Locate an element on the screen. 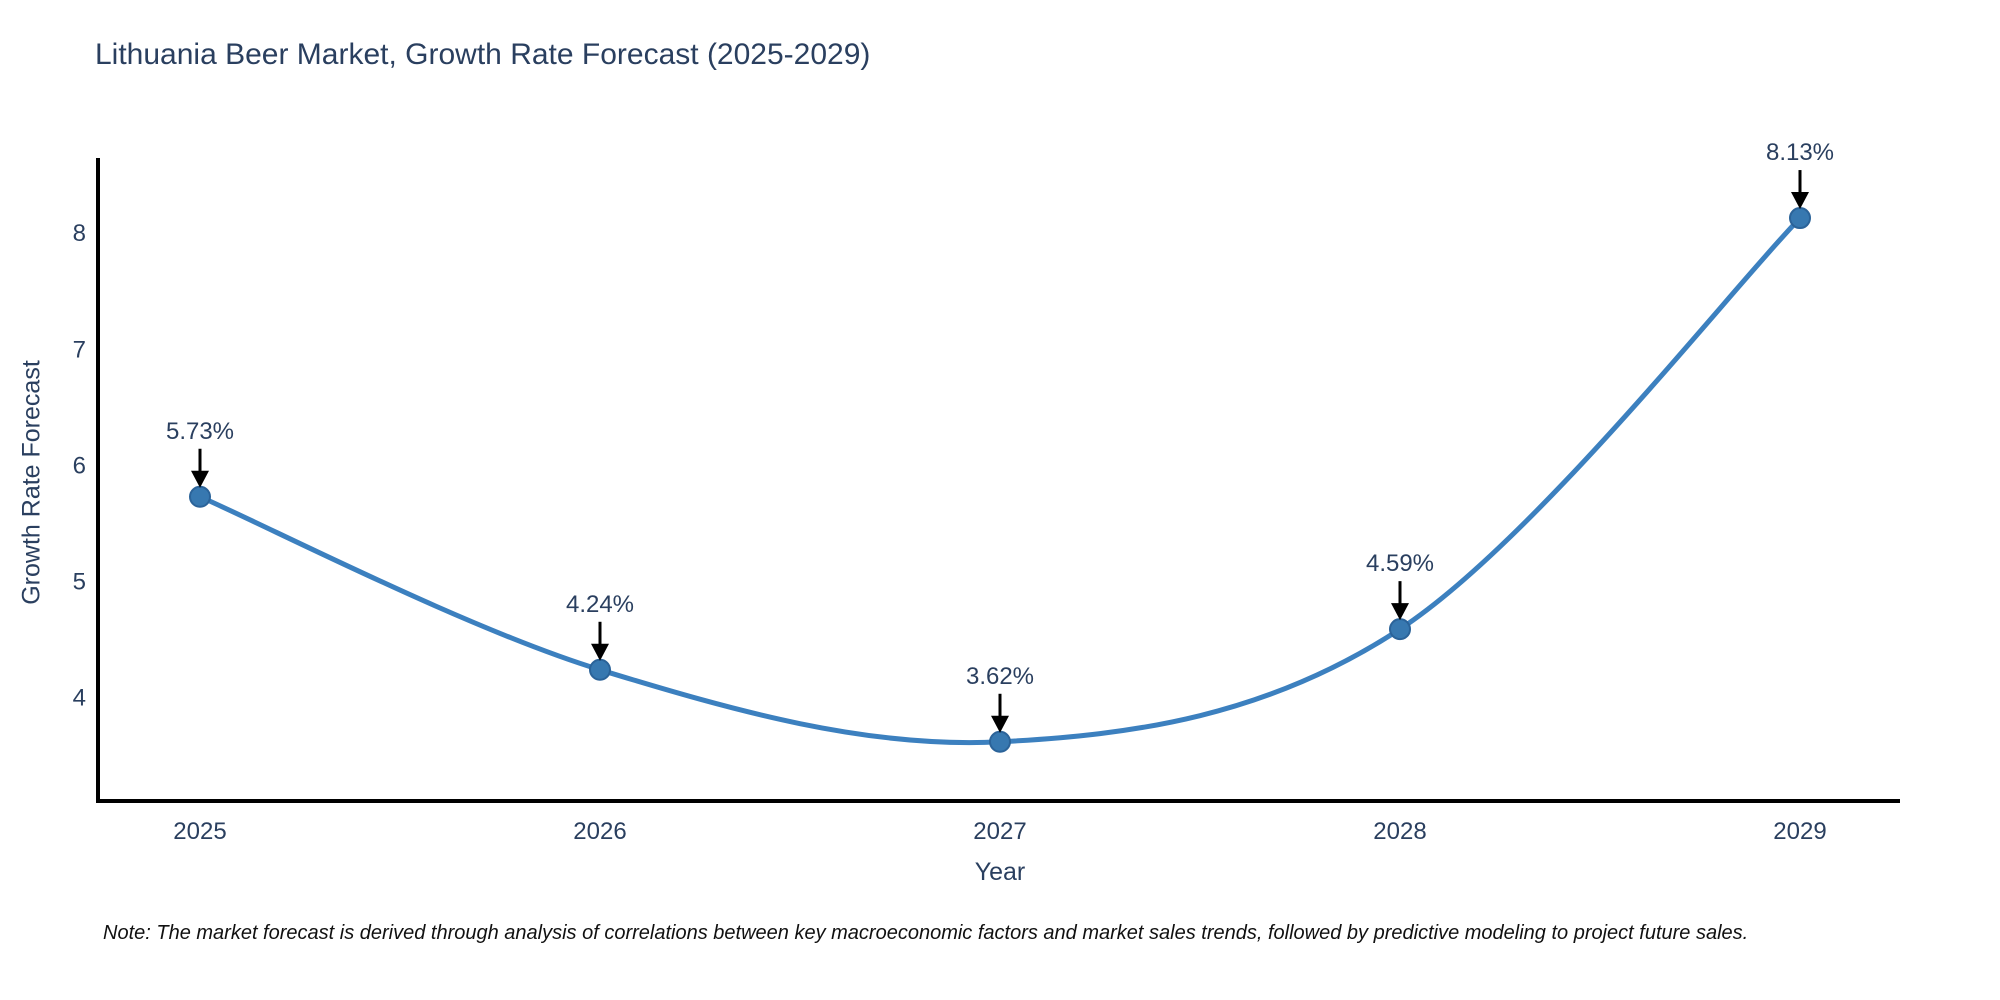 This screenshot has height=1000, width=2000. x-axis-title: Year is located at coordinates (1000, 872).